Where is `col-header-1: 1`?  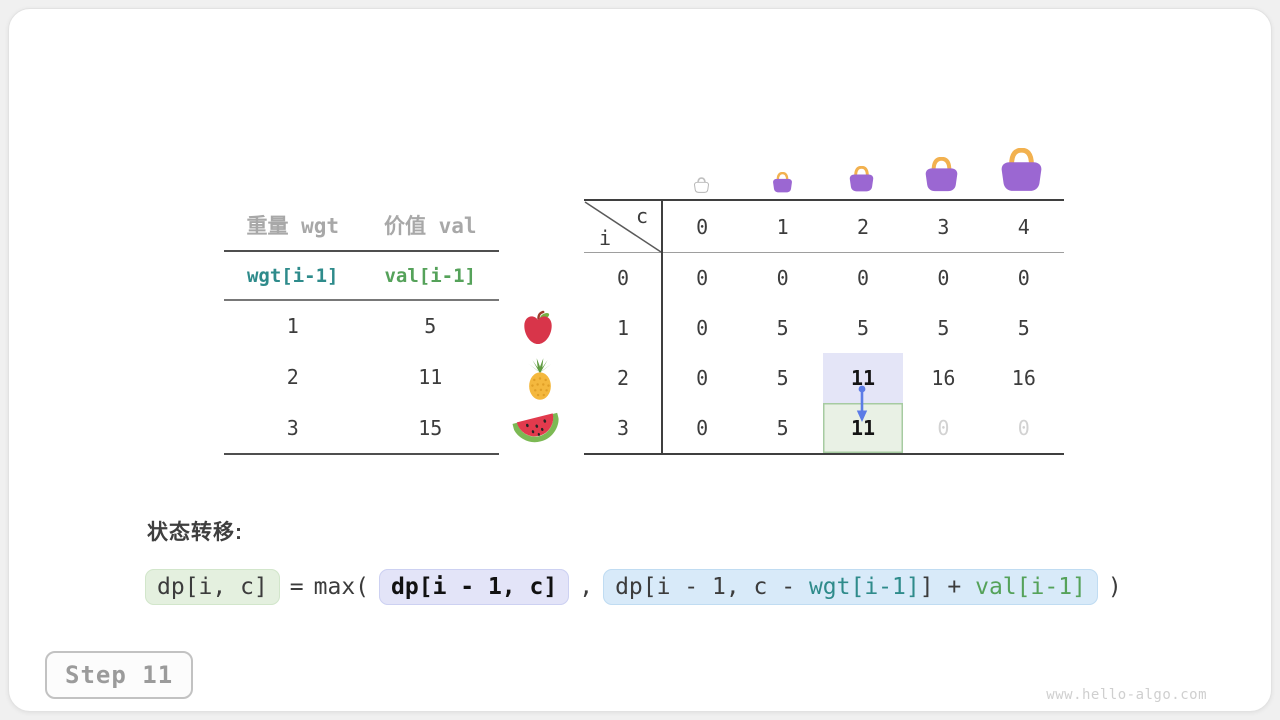
col-header-1: 1 is located at coordinates (782, 226).